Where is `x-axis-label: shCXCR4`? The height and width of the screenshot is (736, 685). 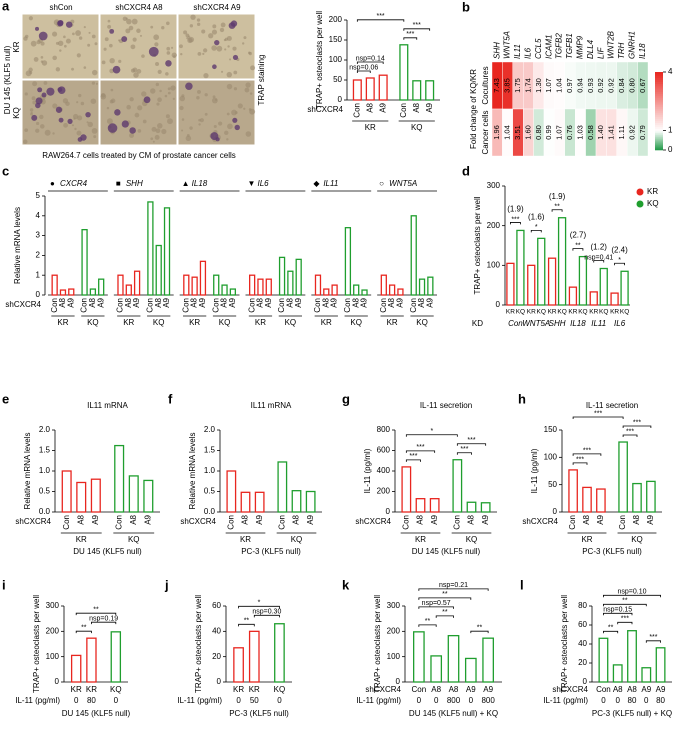 x-axis-label: shCXCR4 is located at coordinates (373, 521).